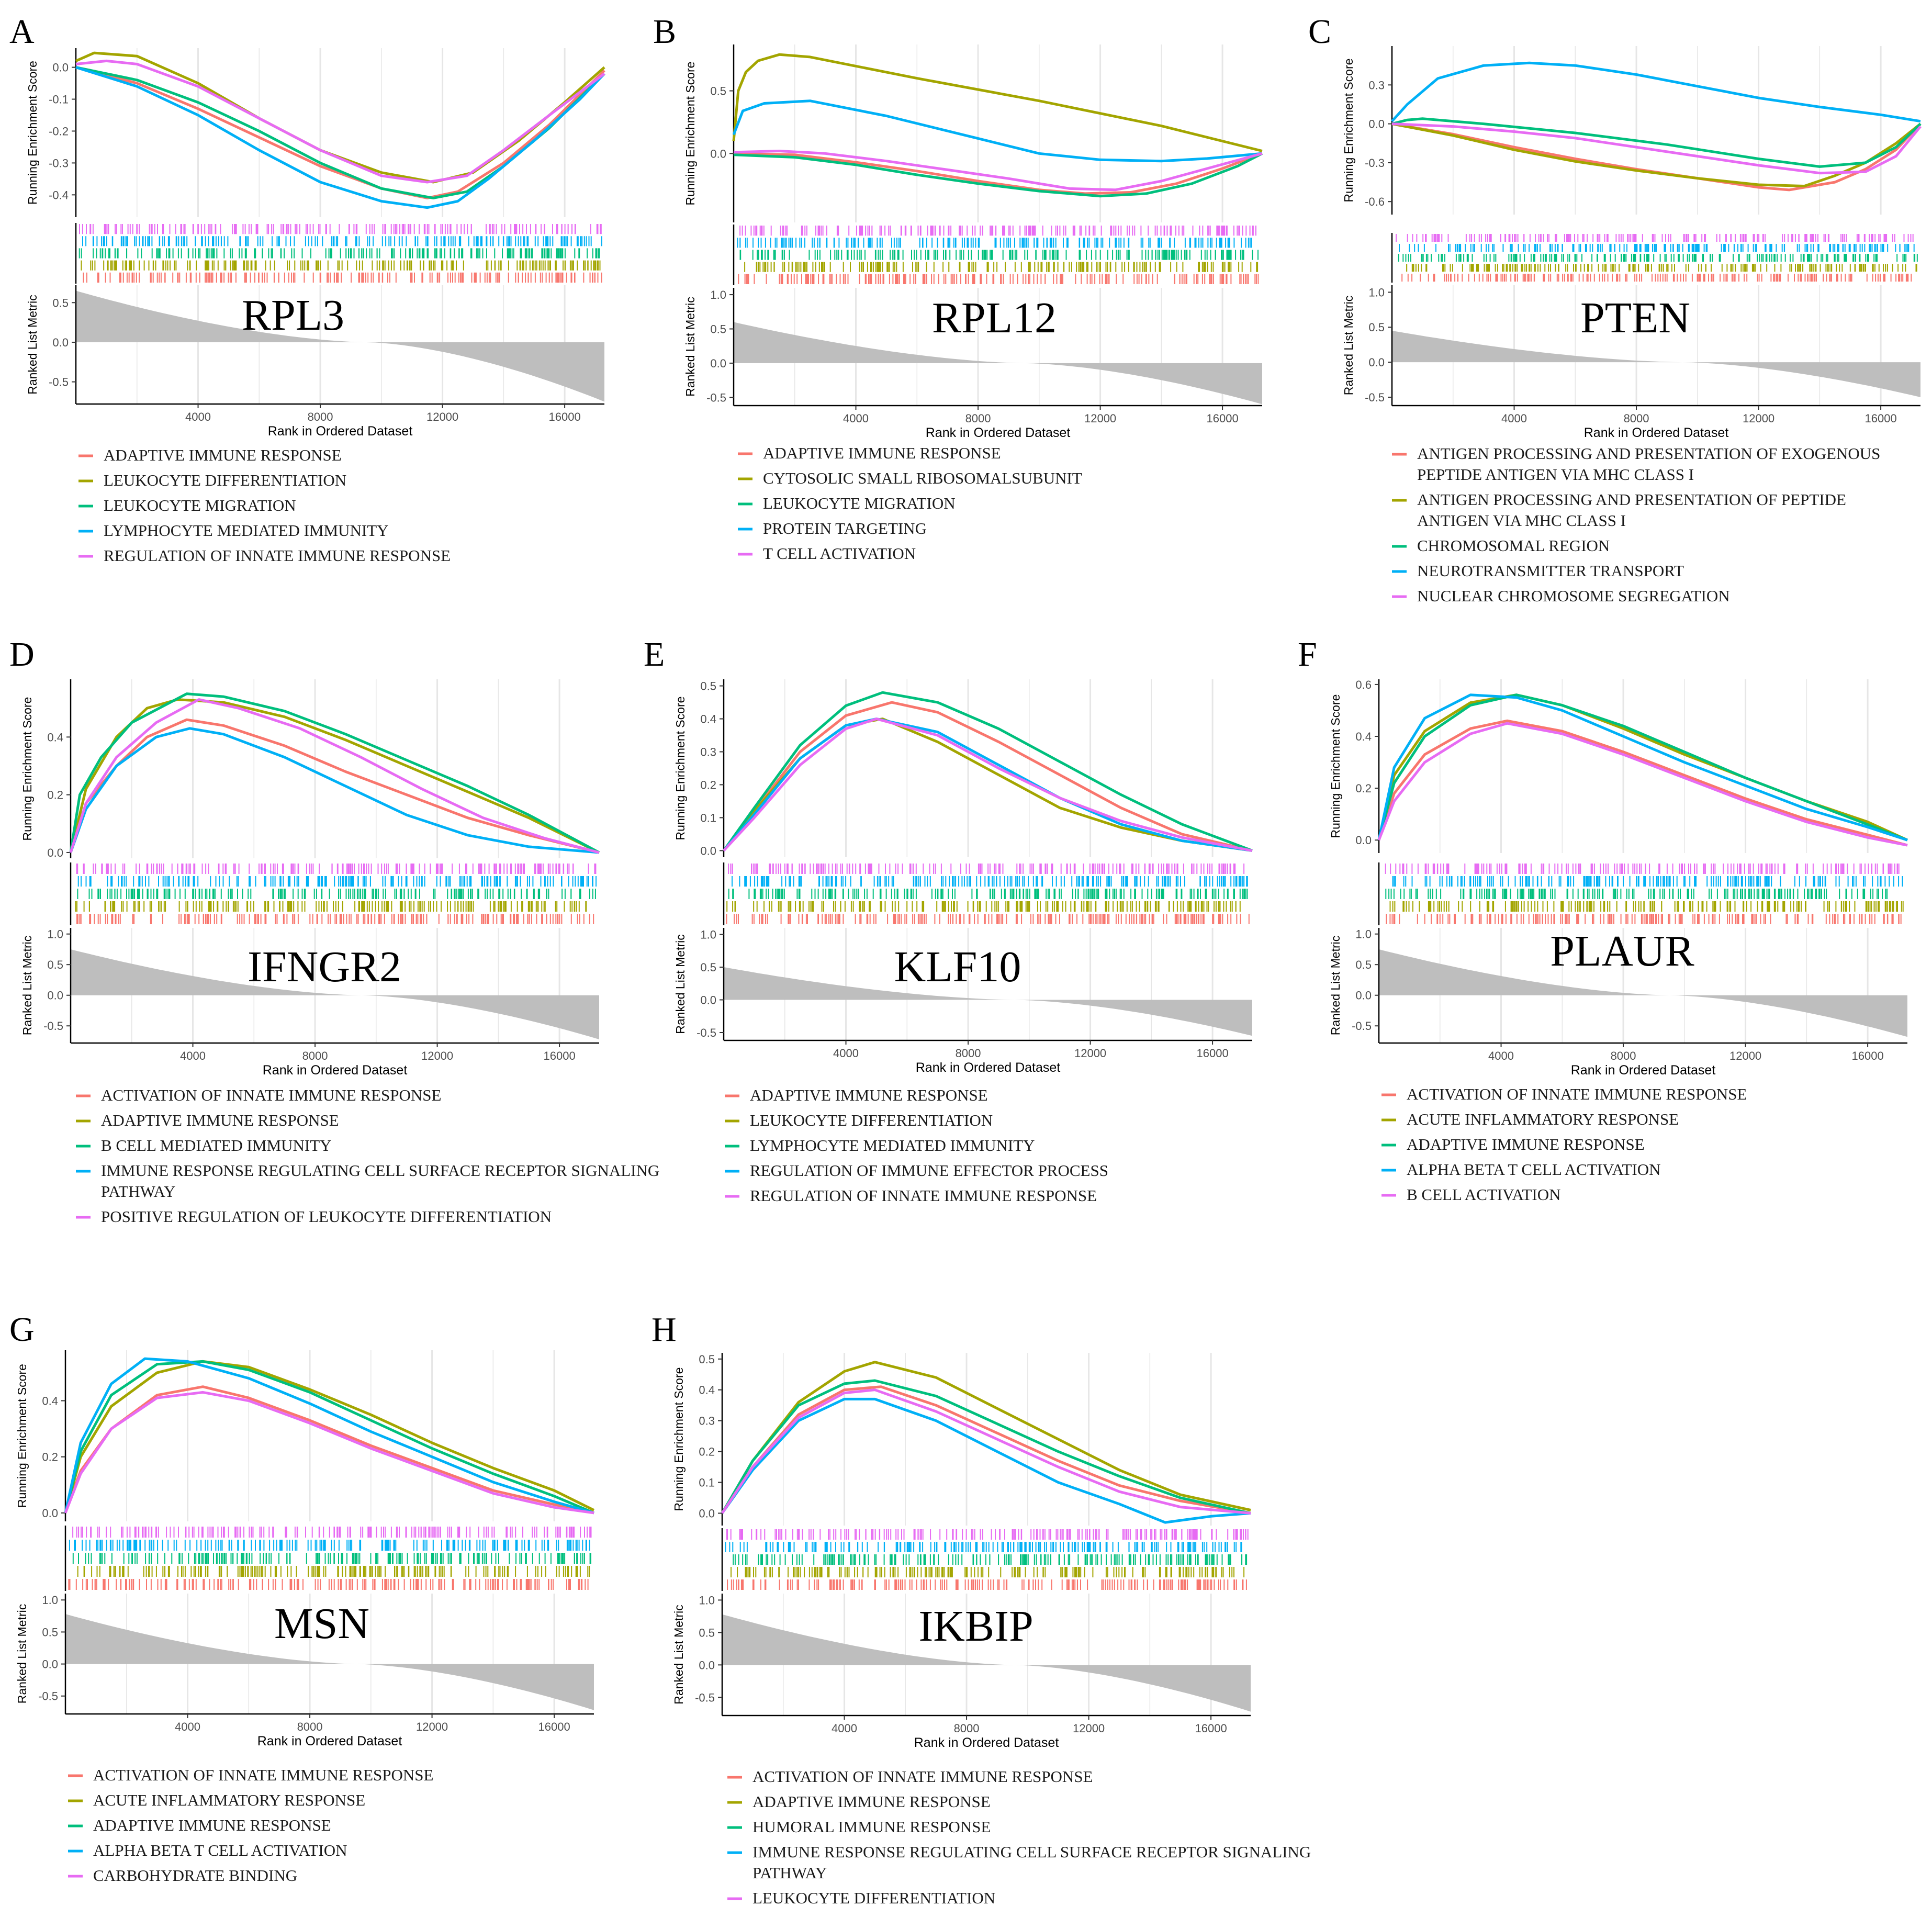 This screenshot has height=1928, width=1932. I want to click on legend-label-5: T CELL ACTIVATION, so click(839, 553).